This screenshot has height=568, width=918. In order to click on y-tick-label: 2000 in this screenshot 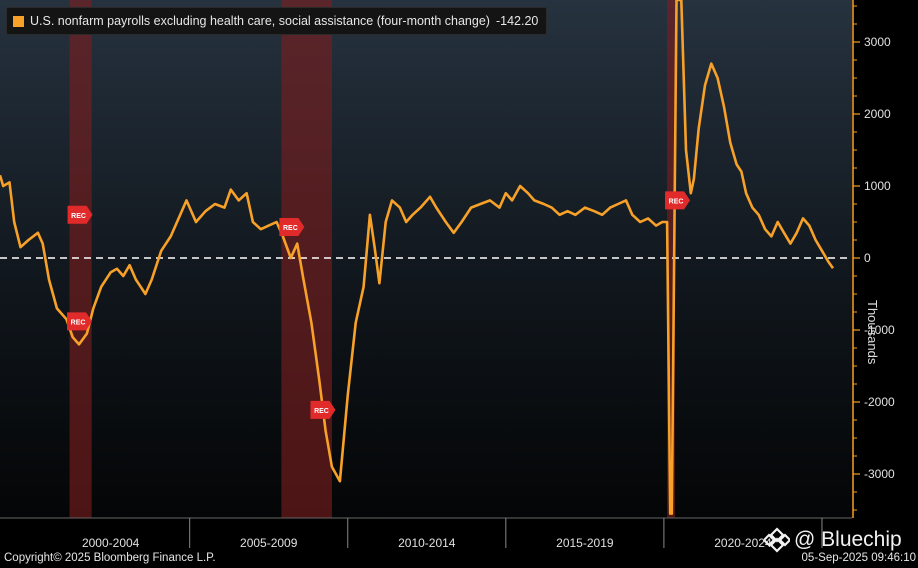, I will do `click(877, 114)`.